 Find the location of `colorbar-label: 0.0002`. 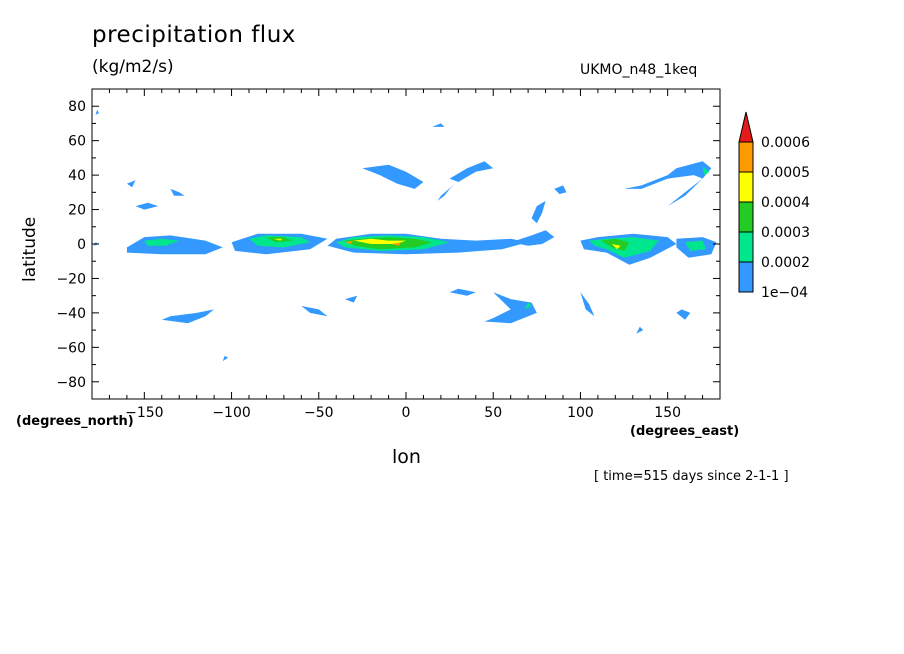

colorbar-label: 0.0002 is located at coordinates (785, 263).